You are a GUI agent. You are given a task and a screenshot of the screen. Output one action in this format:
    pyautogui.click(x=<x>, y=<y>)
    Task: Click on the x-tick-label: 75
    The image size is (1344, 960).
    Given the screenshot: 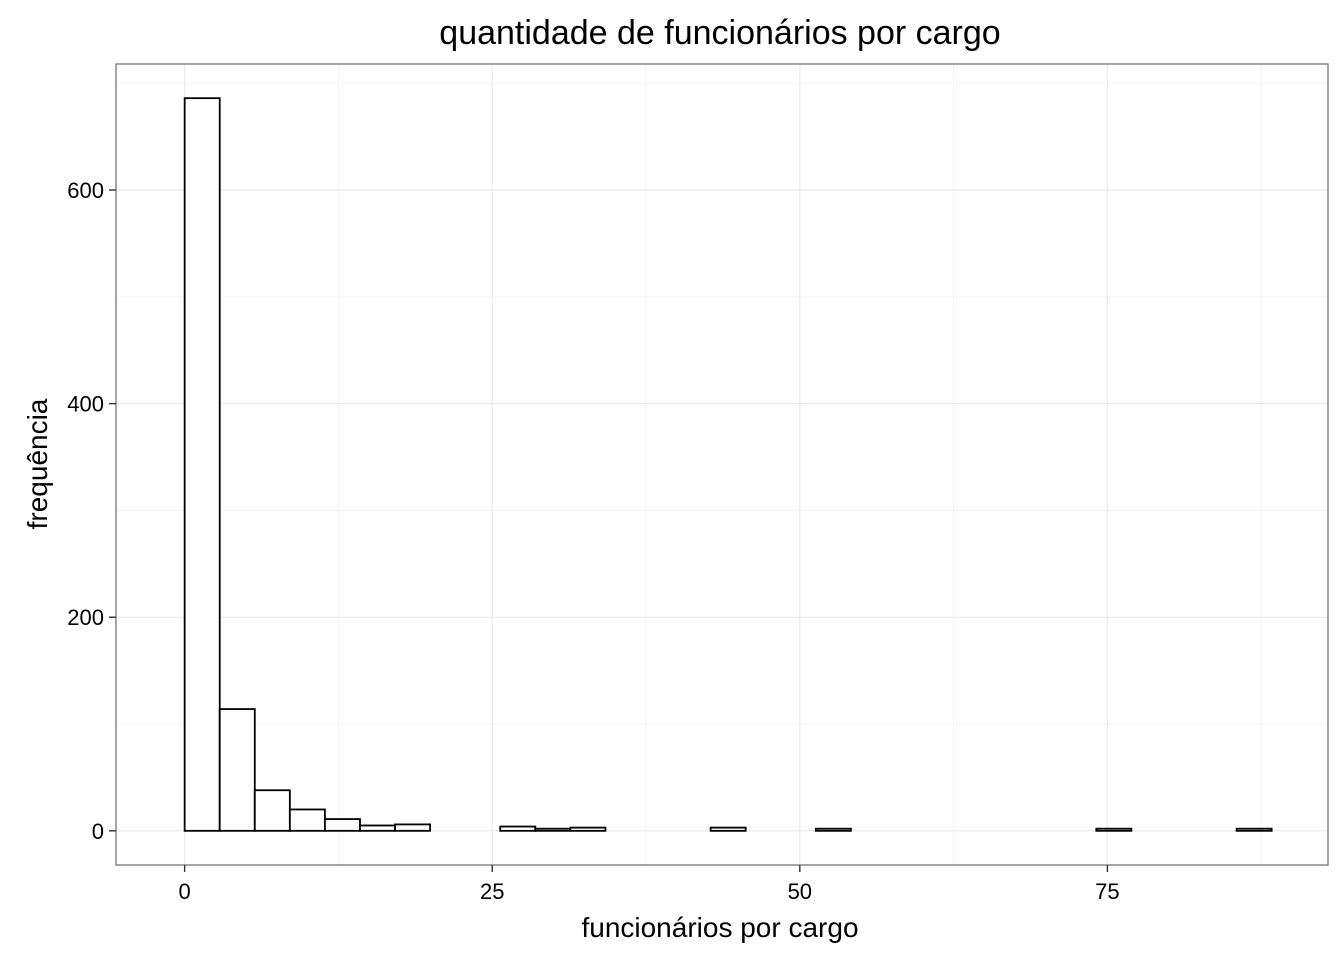 What is the action you would take?
    pyautogui.click(x=1107, y=891)
    